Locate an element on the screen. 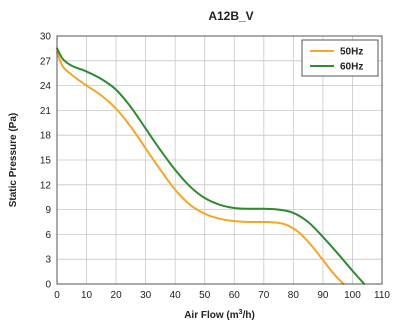 The width and height of the screenshot is (403, 327). x-tick-label: 40 is located at coordinates (176, 295).